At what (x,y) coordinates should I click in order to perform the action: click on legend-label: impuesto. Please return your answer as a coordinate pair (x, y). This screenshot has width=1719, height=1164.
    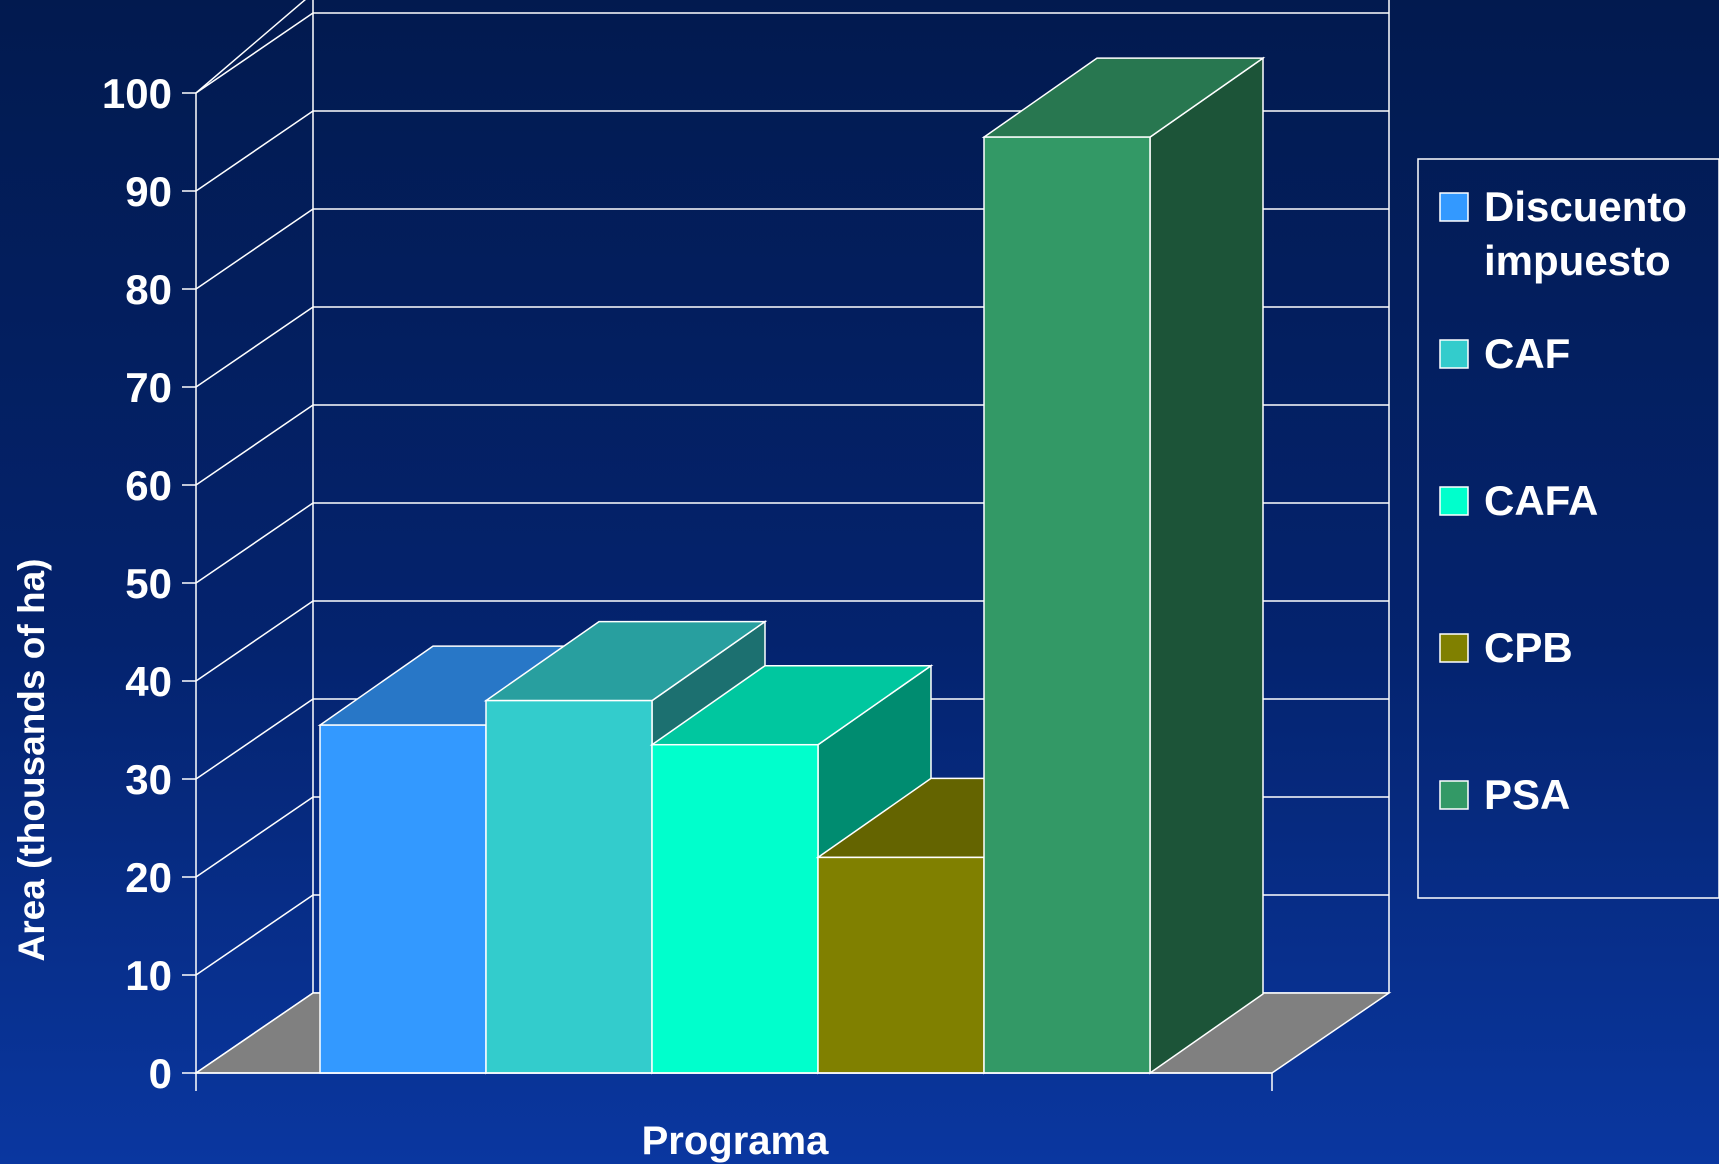
    Looking at the image, I should click on (1577, 260).